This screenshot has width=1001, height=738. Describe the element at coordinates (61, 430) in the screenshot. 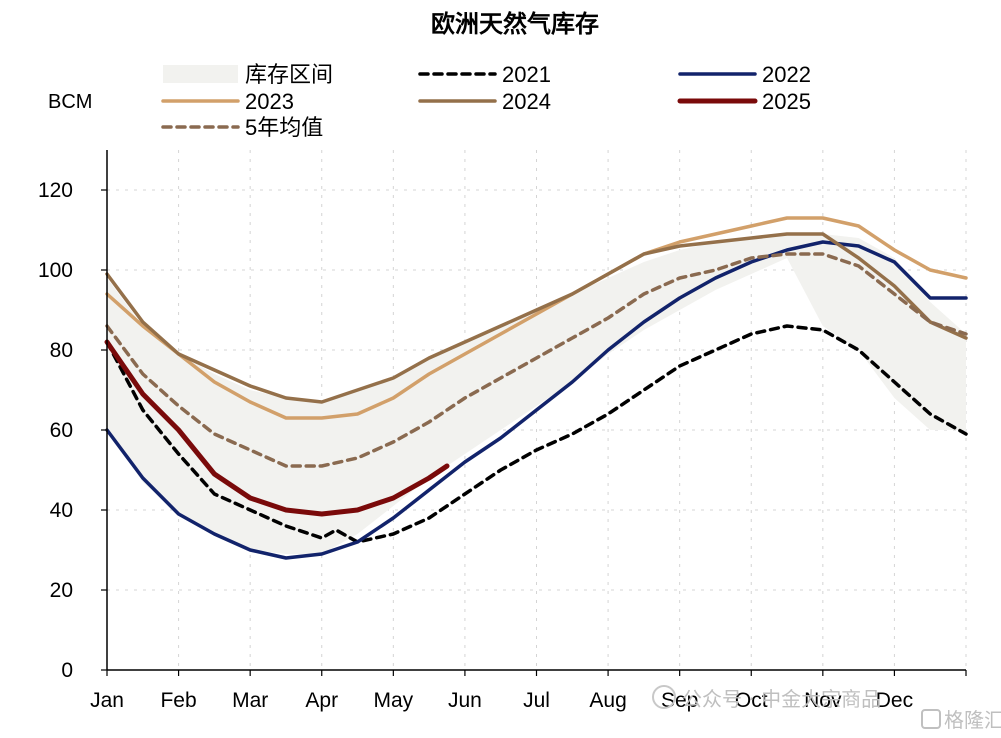

I see `y-tick-label: 60` at that location.